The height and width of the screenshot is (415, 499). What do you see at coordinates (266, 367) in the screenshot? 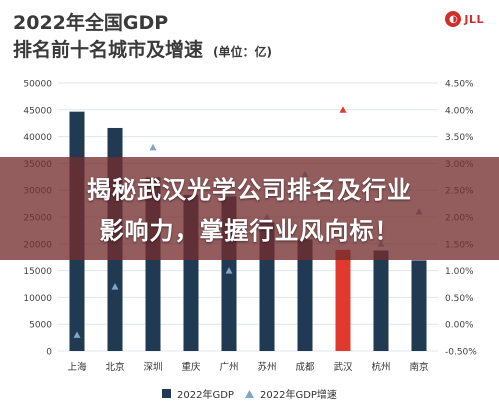
I see `category-label: 苏州` at bounding box center [266, 367].